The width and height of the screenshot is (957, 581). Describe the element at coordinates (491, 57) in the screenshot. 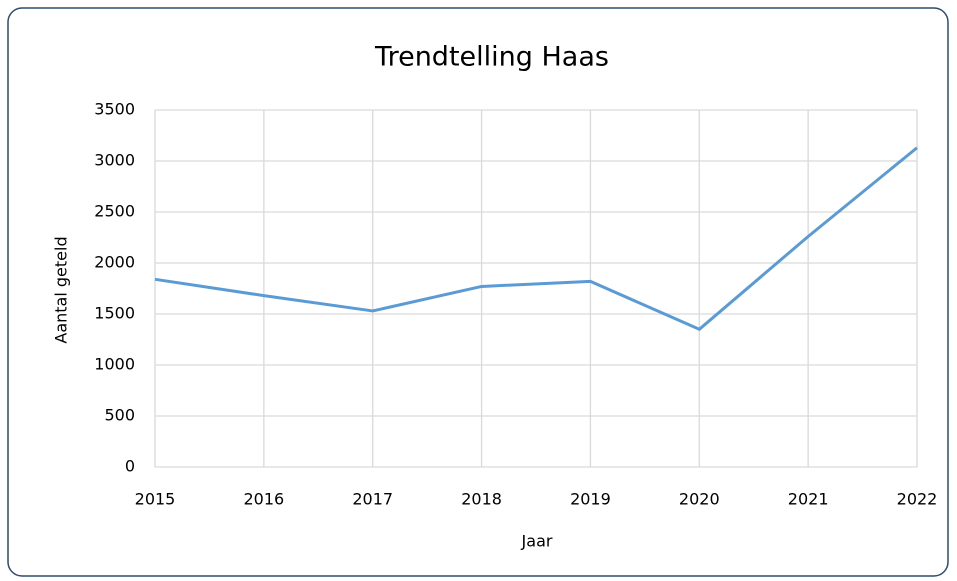

I see `chart-title: Trendtelling Haas` at that location.